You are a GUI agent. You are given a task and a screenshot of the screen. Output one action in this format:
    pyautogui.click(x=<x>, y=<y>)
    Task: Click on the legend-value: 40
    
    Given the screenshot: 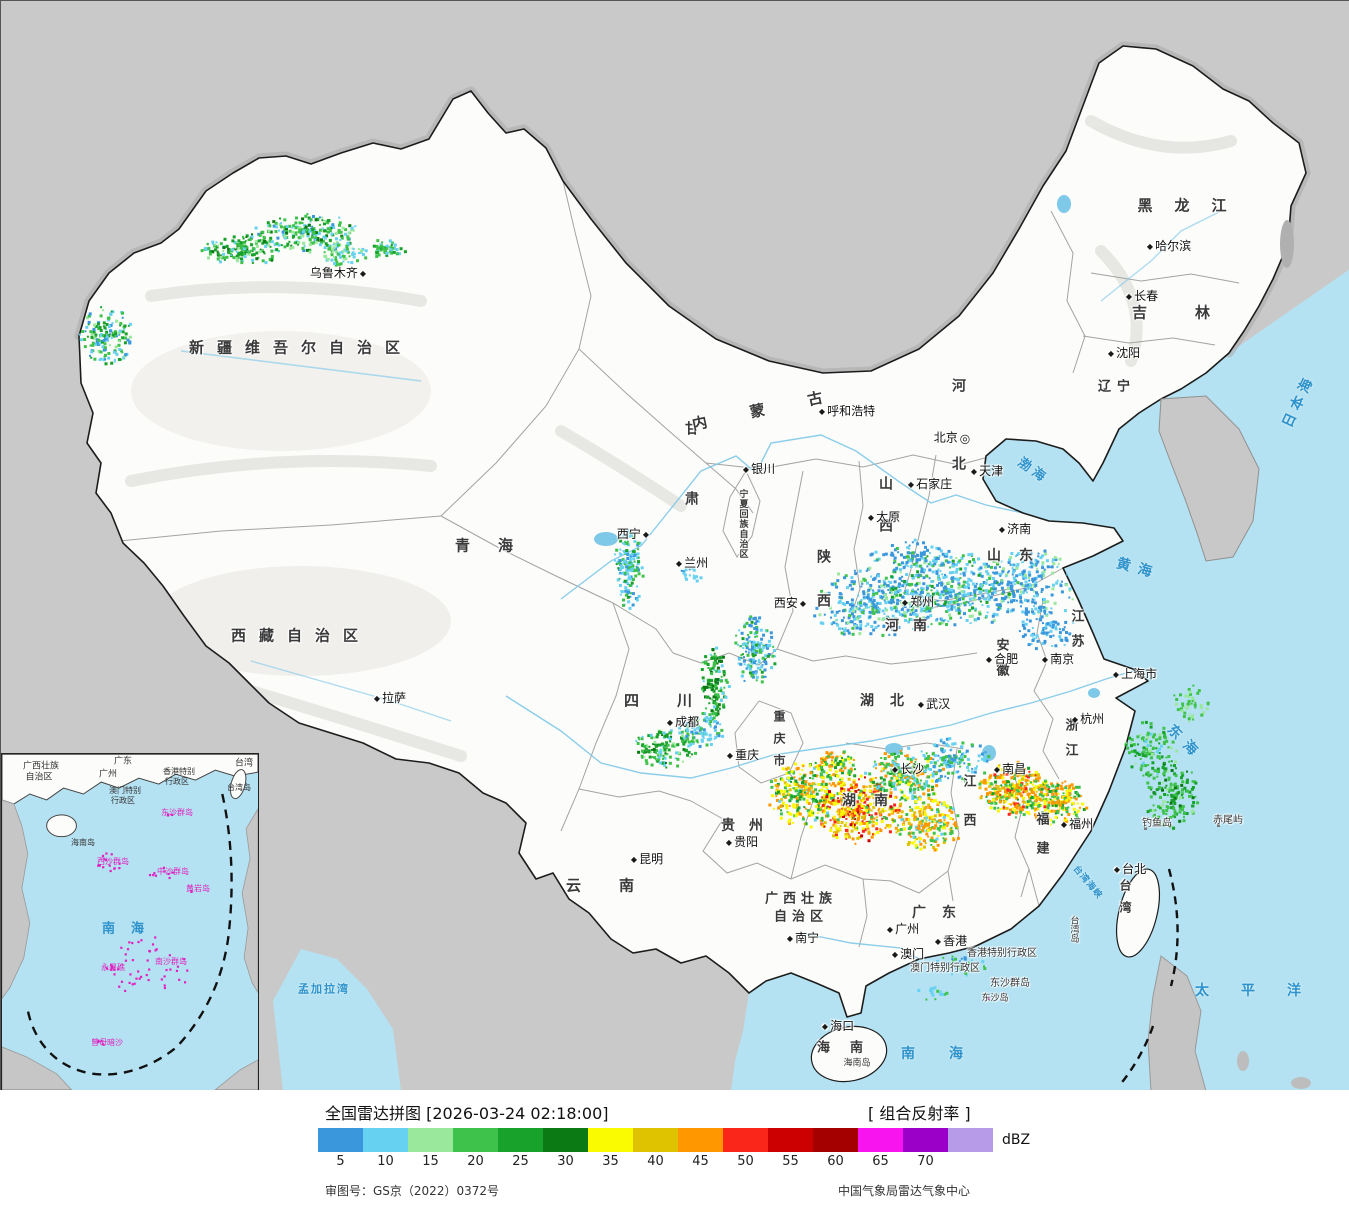 What is the action you would take?
    pyautogui.click(x=655, y=1161)
    